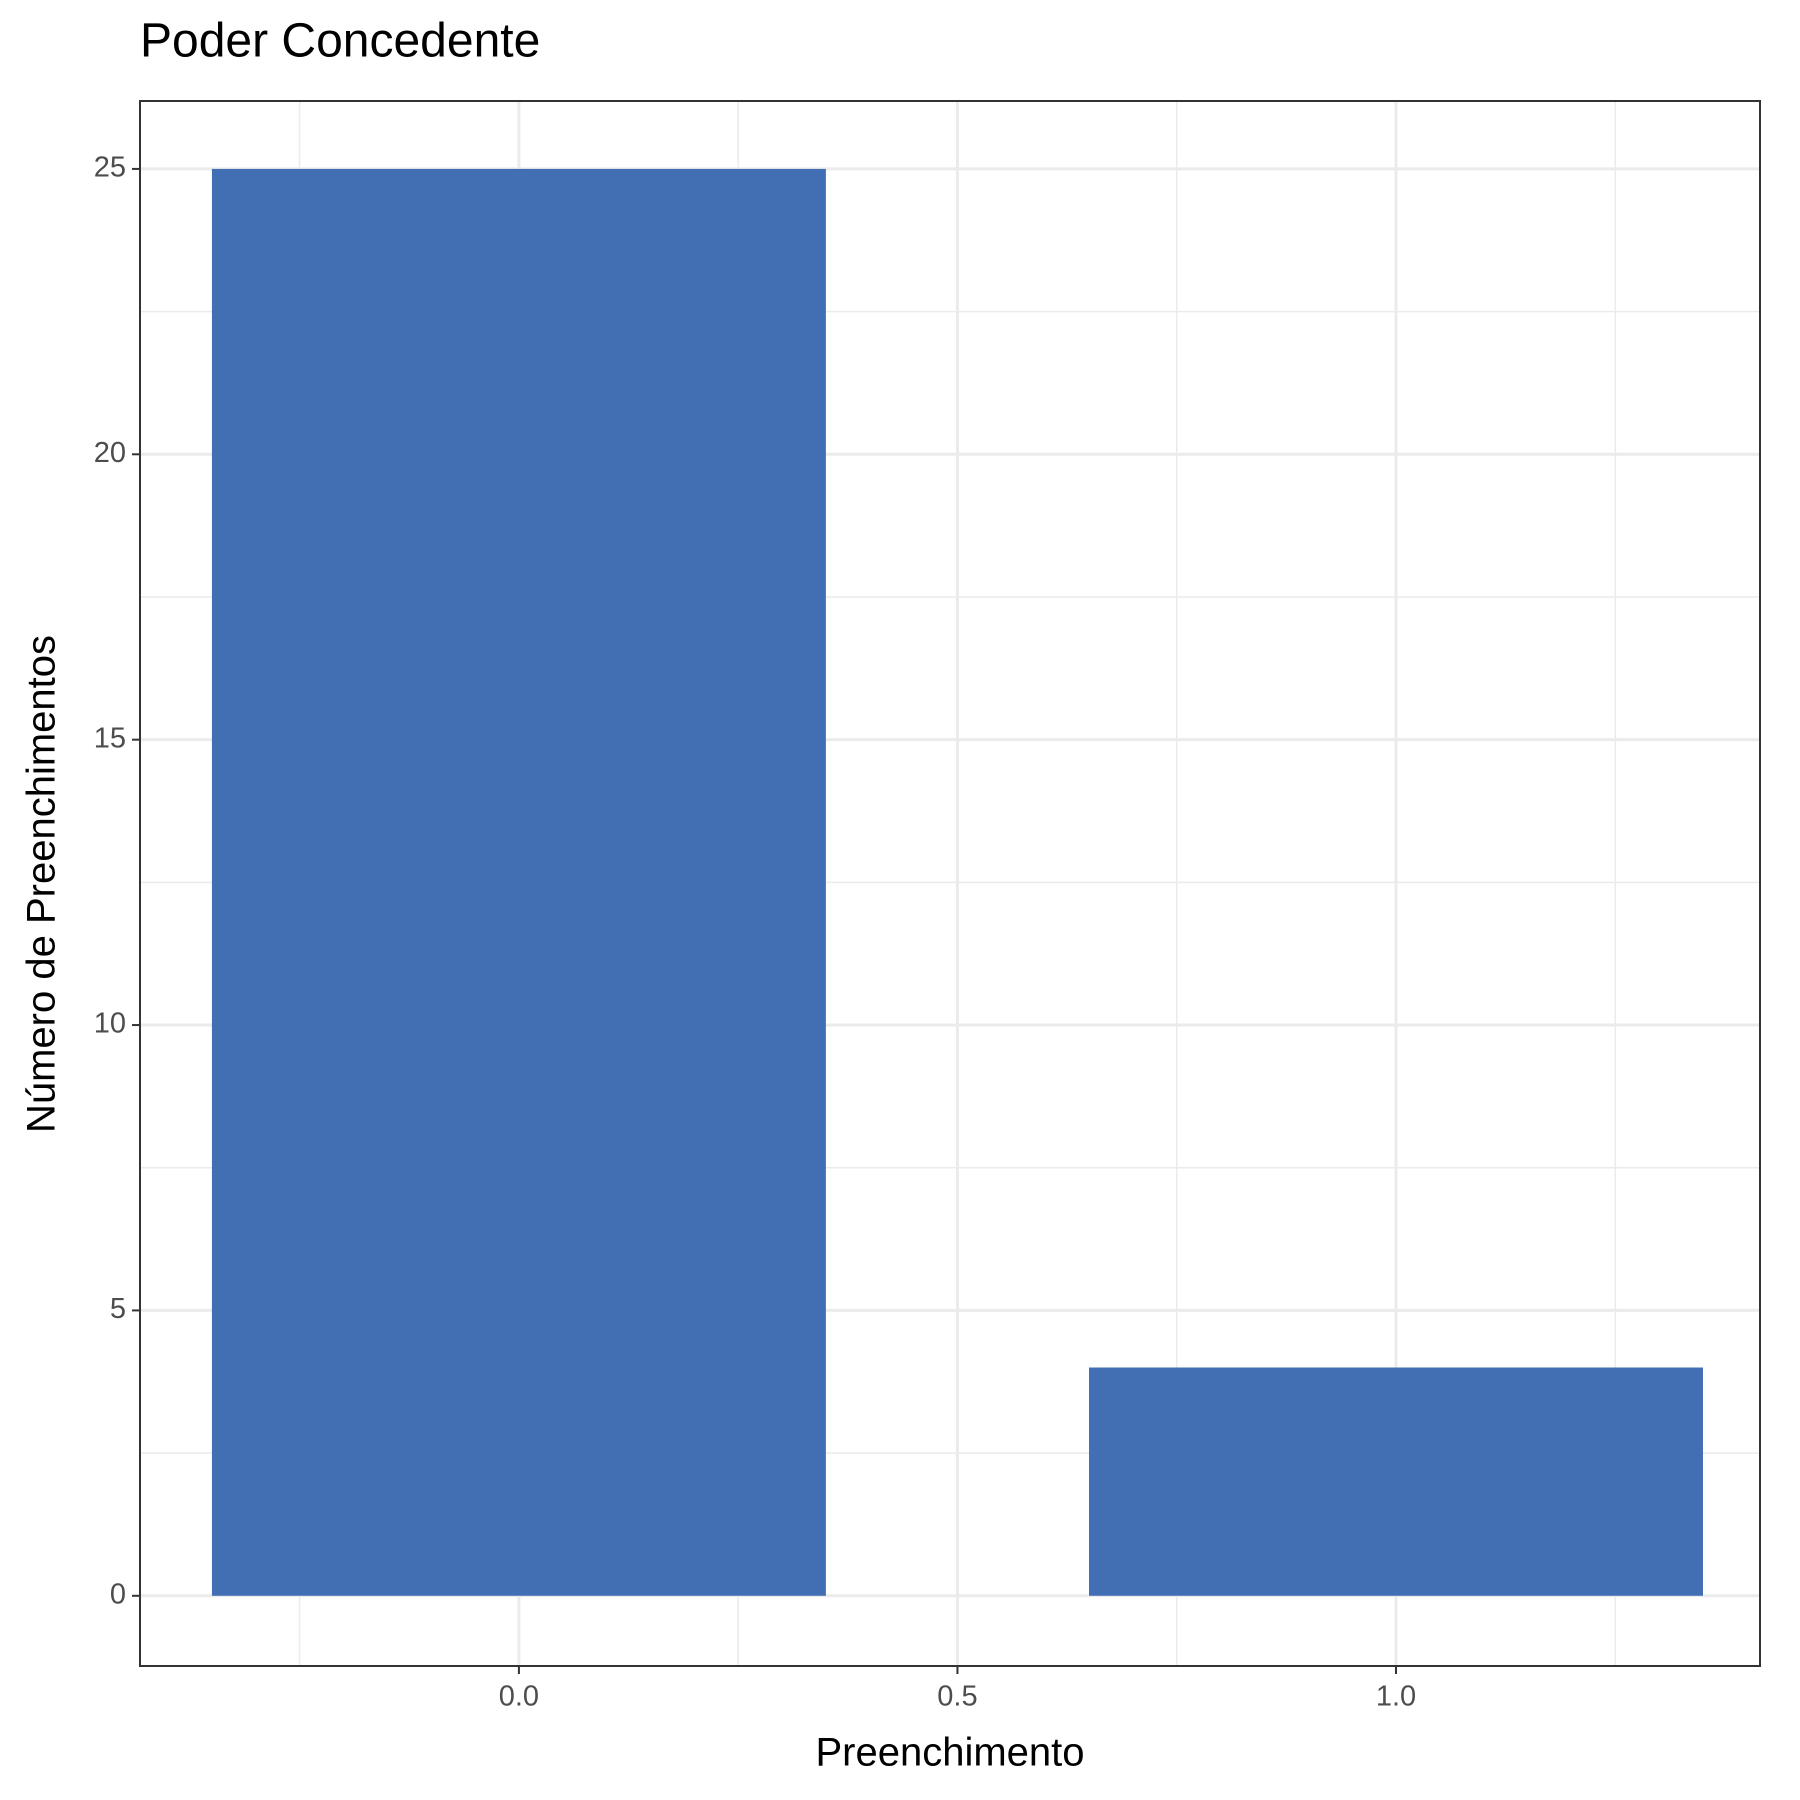  Describe the element at coordinates (1396, 1481) in the screenshot. I see `bar` at that location.